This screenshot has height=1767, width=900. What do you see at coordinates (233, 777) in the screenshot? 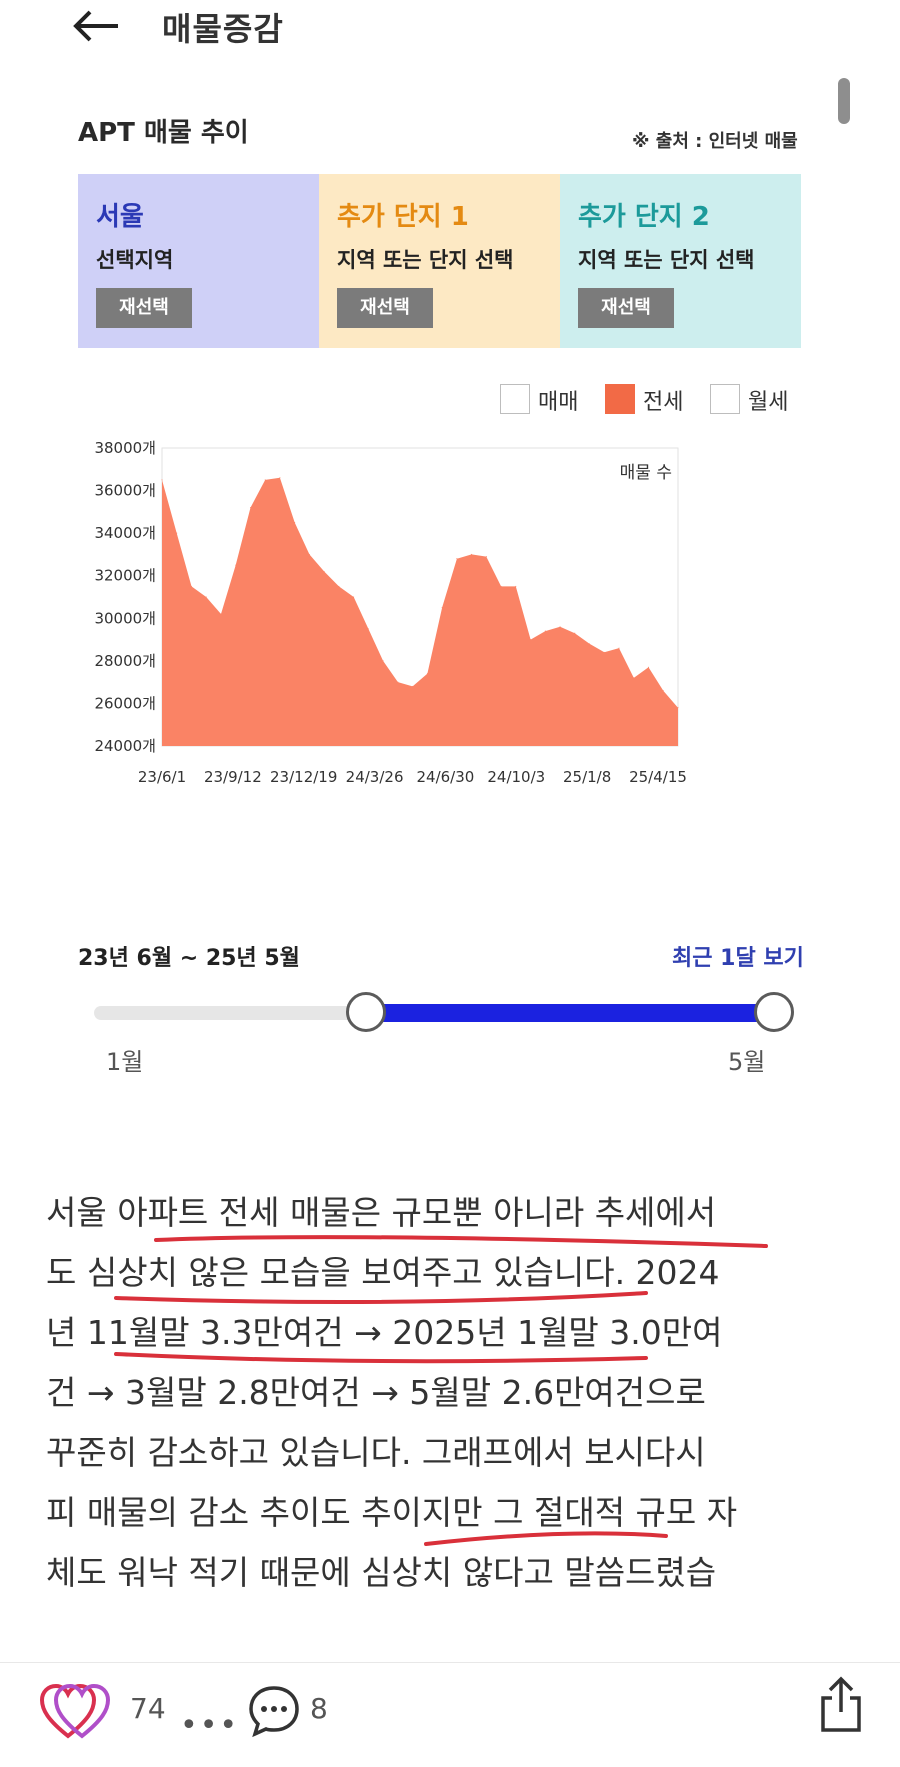
I see `x-tick-label: 23/9/12` at bounding box center [233, 777].